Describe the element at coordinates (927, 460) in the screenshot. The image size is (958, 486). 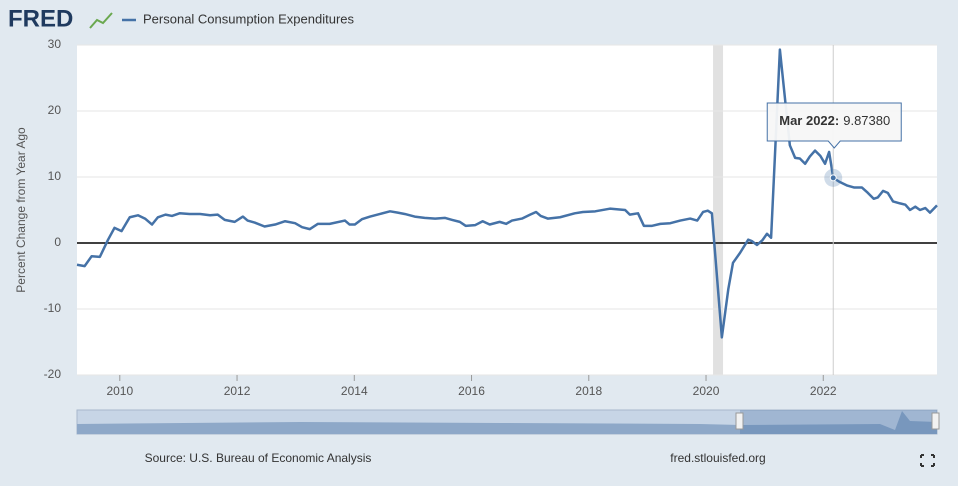
I see `fullscreen-icon` at that location.